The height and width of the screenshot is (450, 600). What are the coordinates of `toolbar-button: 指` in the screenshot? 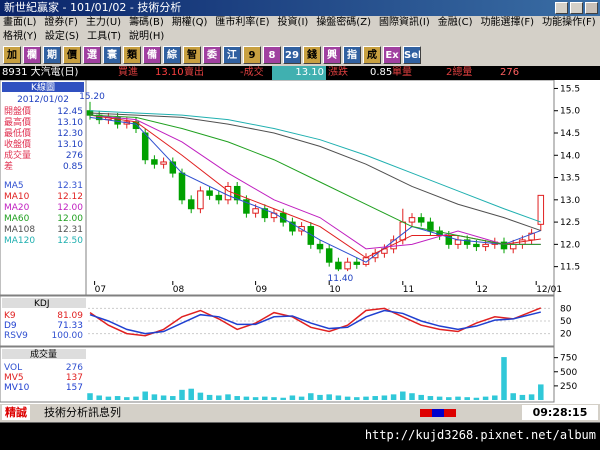 It's located at (352, 55).